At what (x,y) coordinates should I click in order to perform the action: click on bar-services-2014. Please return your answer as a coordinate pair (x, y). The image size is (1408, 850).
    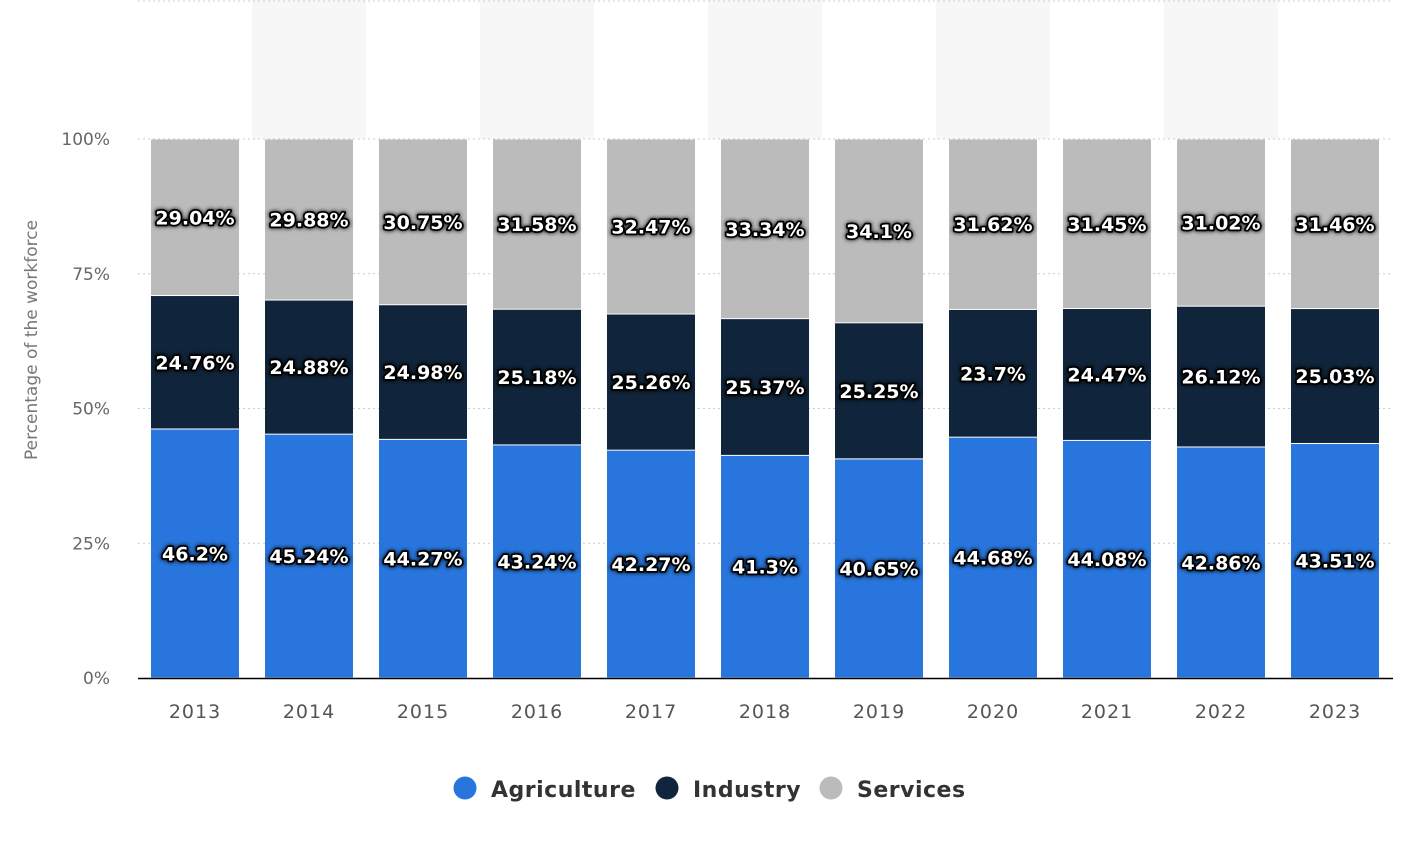
    Looking at the image, I should click on (309, 219).